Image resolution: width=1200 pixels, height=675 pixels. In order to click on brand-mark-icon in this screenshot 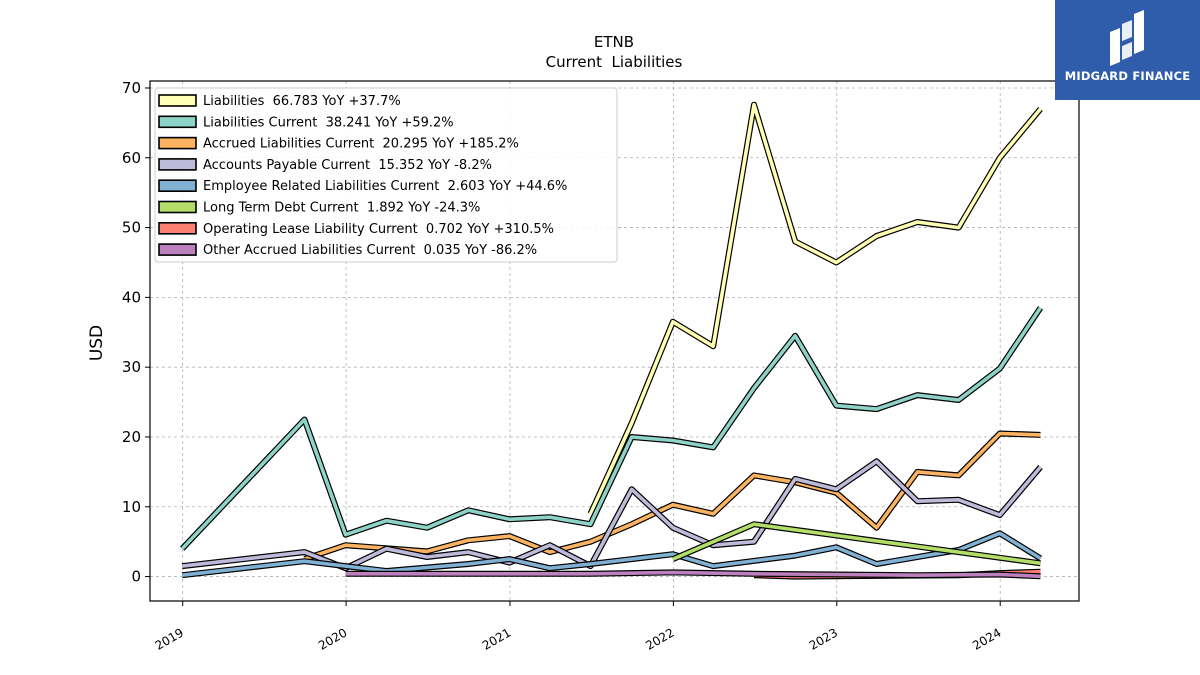, I will do `click(1127, 38)`.